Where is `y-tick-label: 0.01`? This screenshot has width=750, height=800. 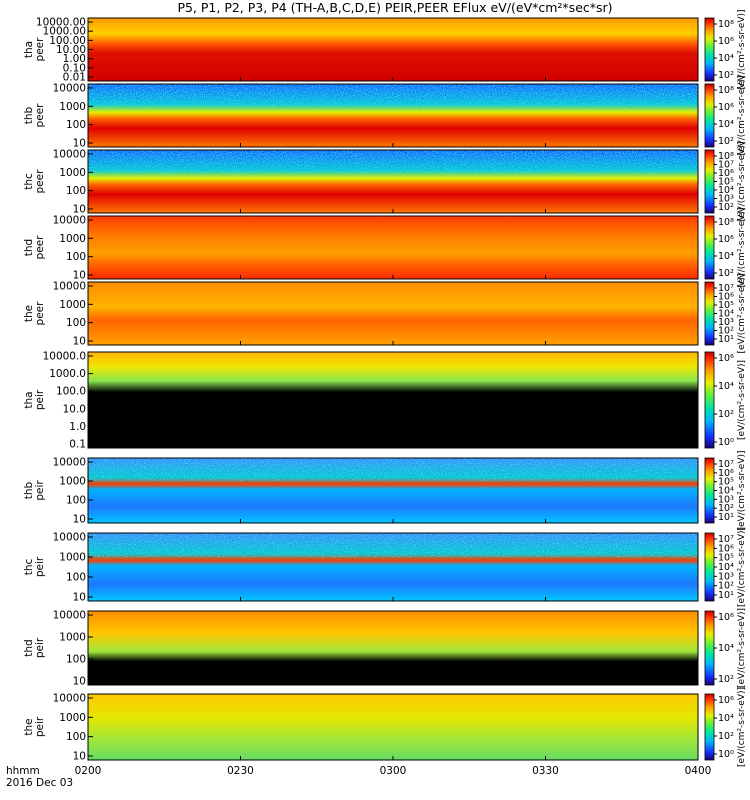 y-tick-label: 0.01 is located at coordinates (74, 78).